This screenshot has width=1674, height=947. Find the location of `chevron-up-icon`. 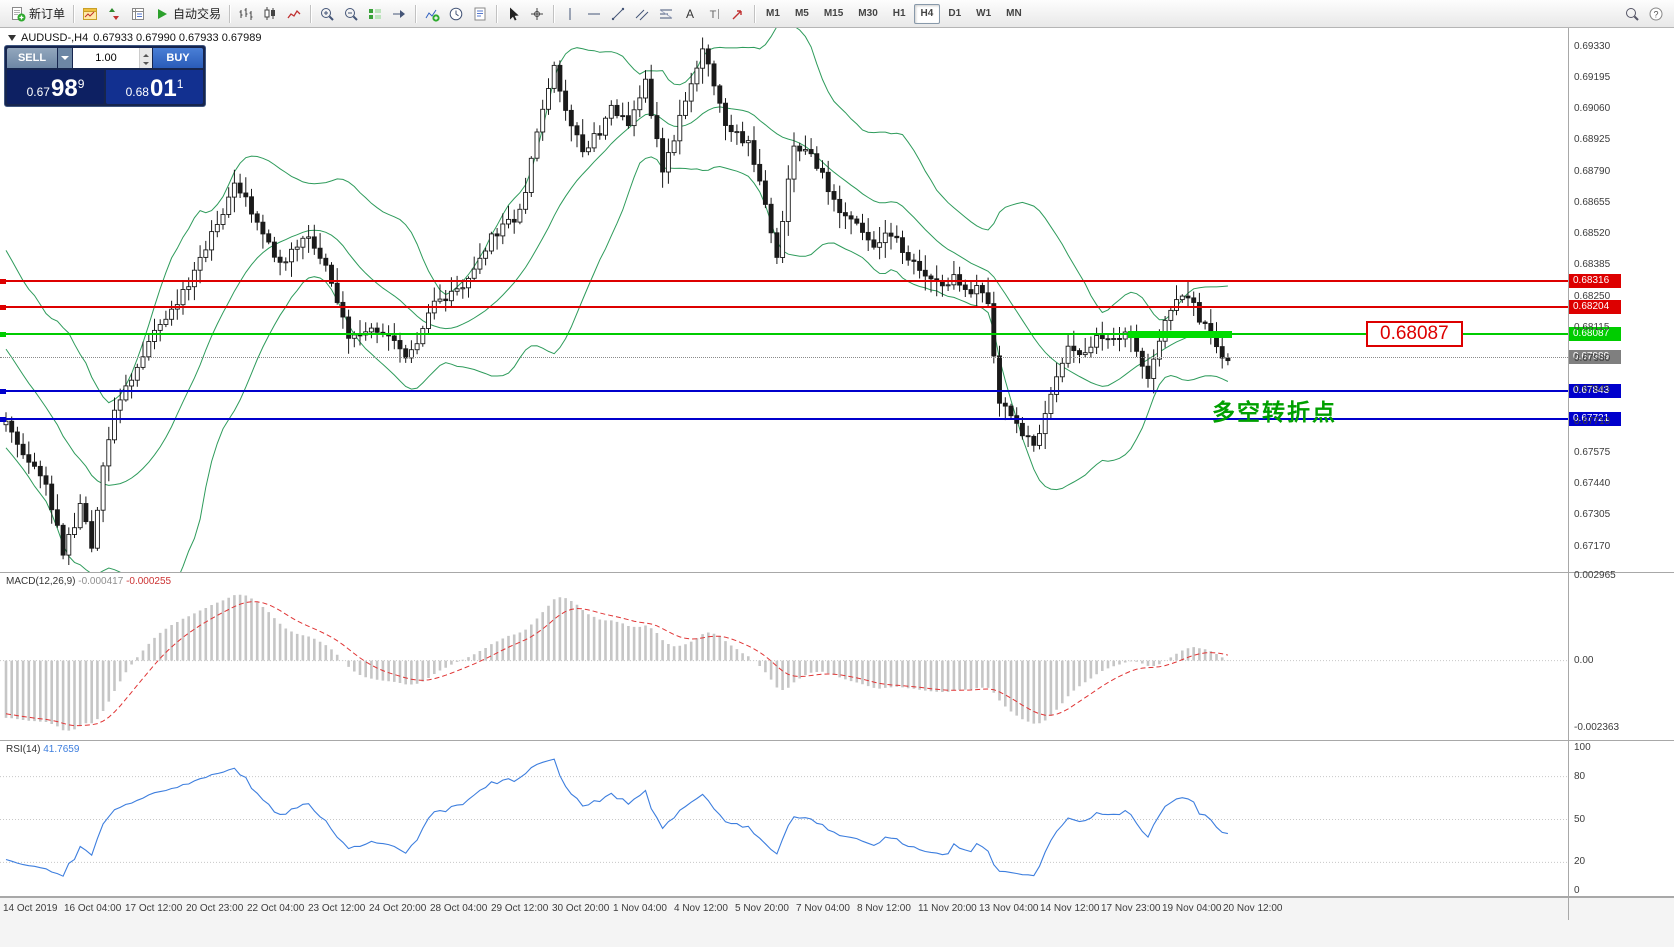

chevron-up-icon is located at coordinates (146, 54).